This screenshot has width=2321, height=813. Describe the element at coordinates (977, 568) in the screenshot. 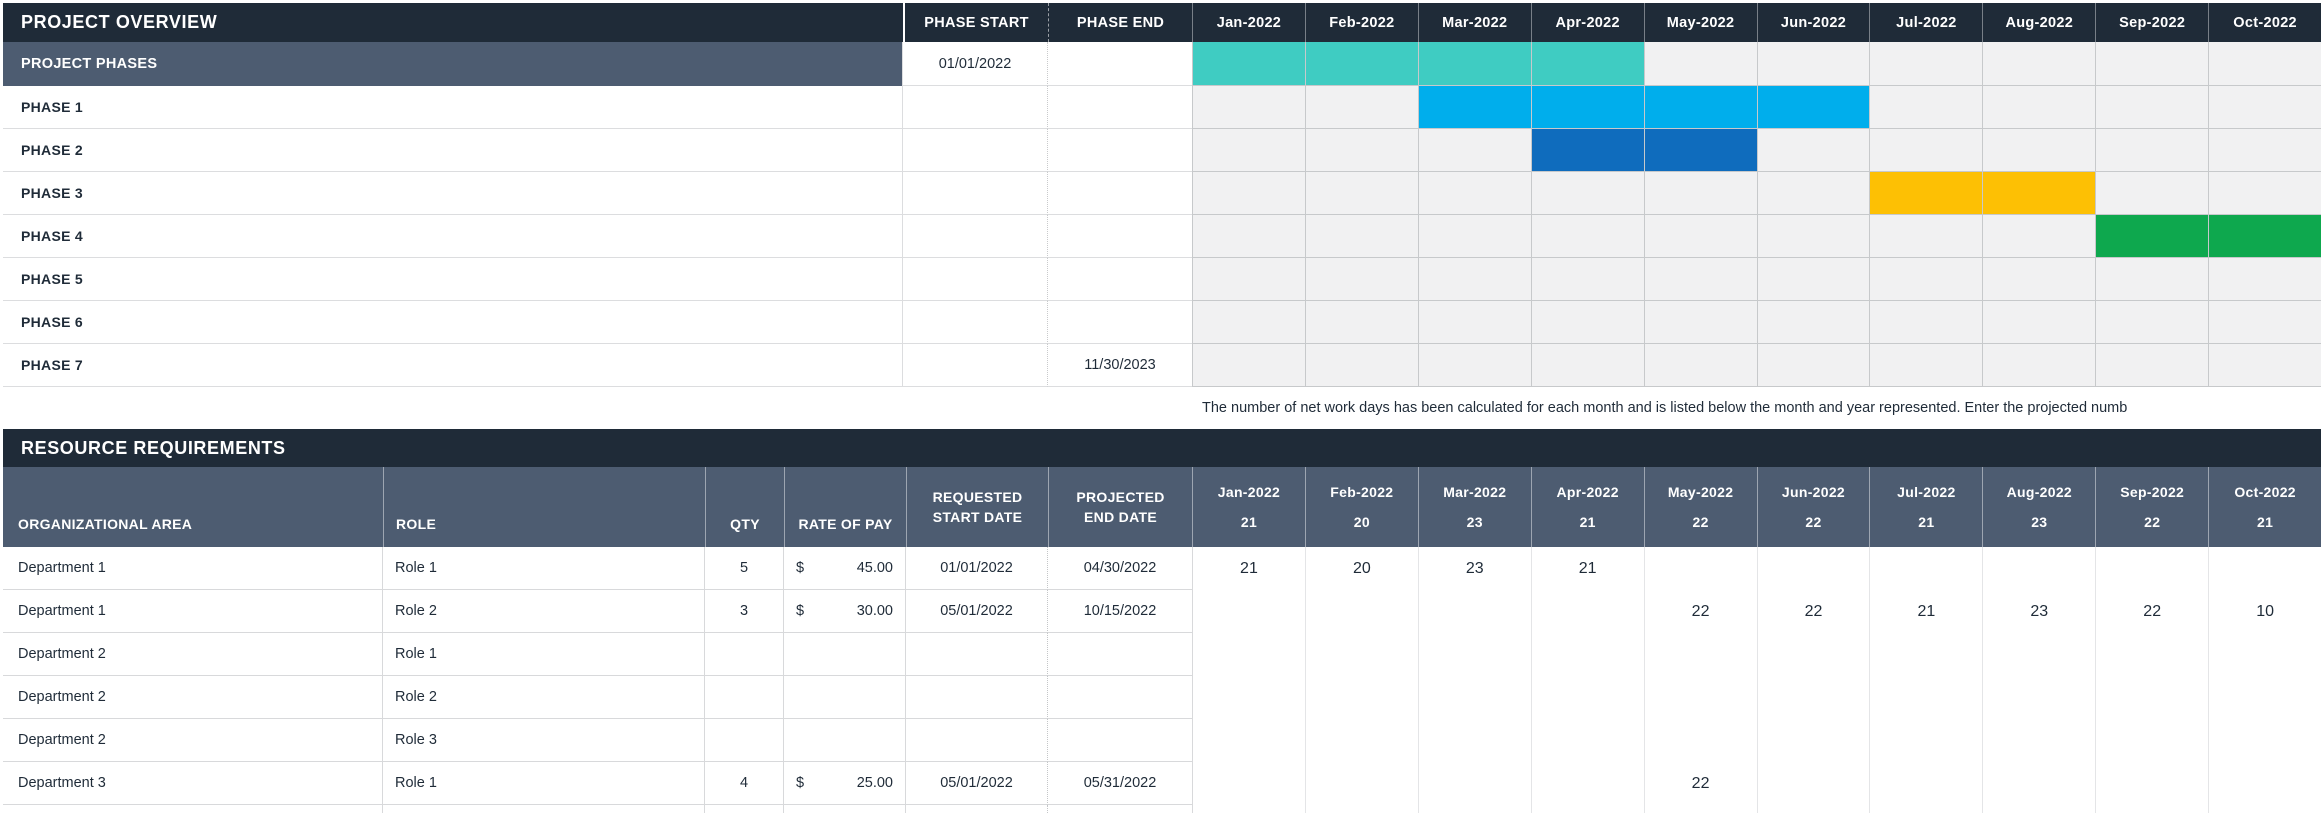

I see `resource-start-date-cell: 01/01/2022` at that location.